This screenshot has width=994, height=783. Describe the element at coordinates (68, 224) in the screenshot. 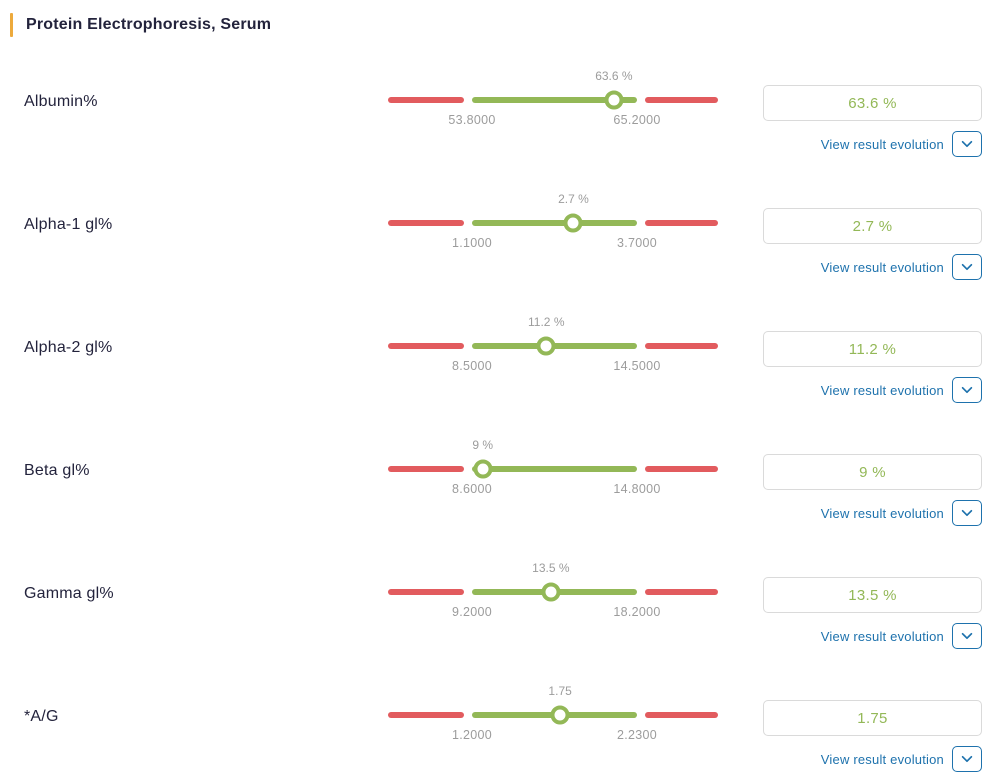

I see `analyte-name: Alpha-1 gl%` at that location.